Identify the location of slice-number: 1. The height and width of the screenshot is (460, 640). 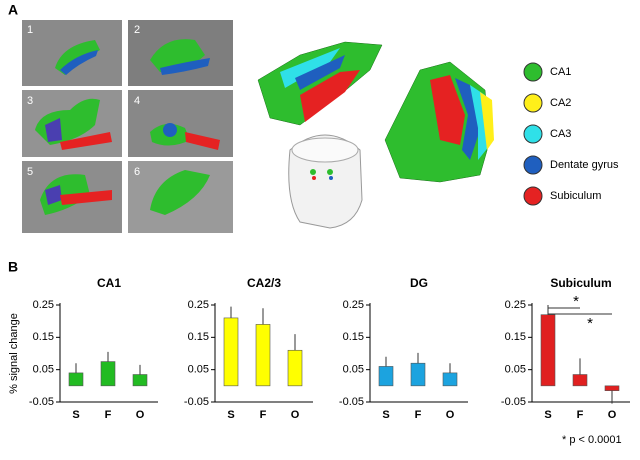
(30, 30).